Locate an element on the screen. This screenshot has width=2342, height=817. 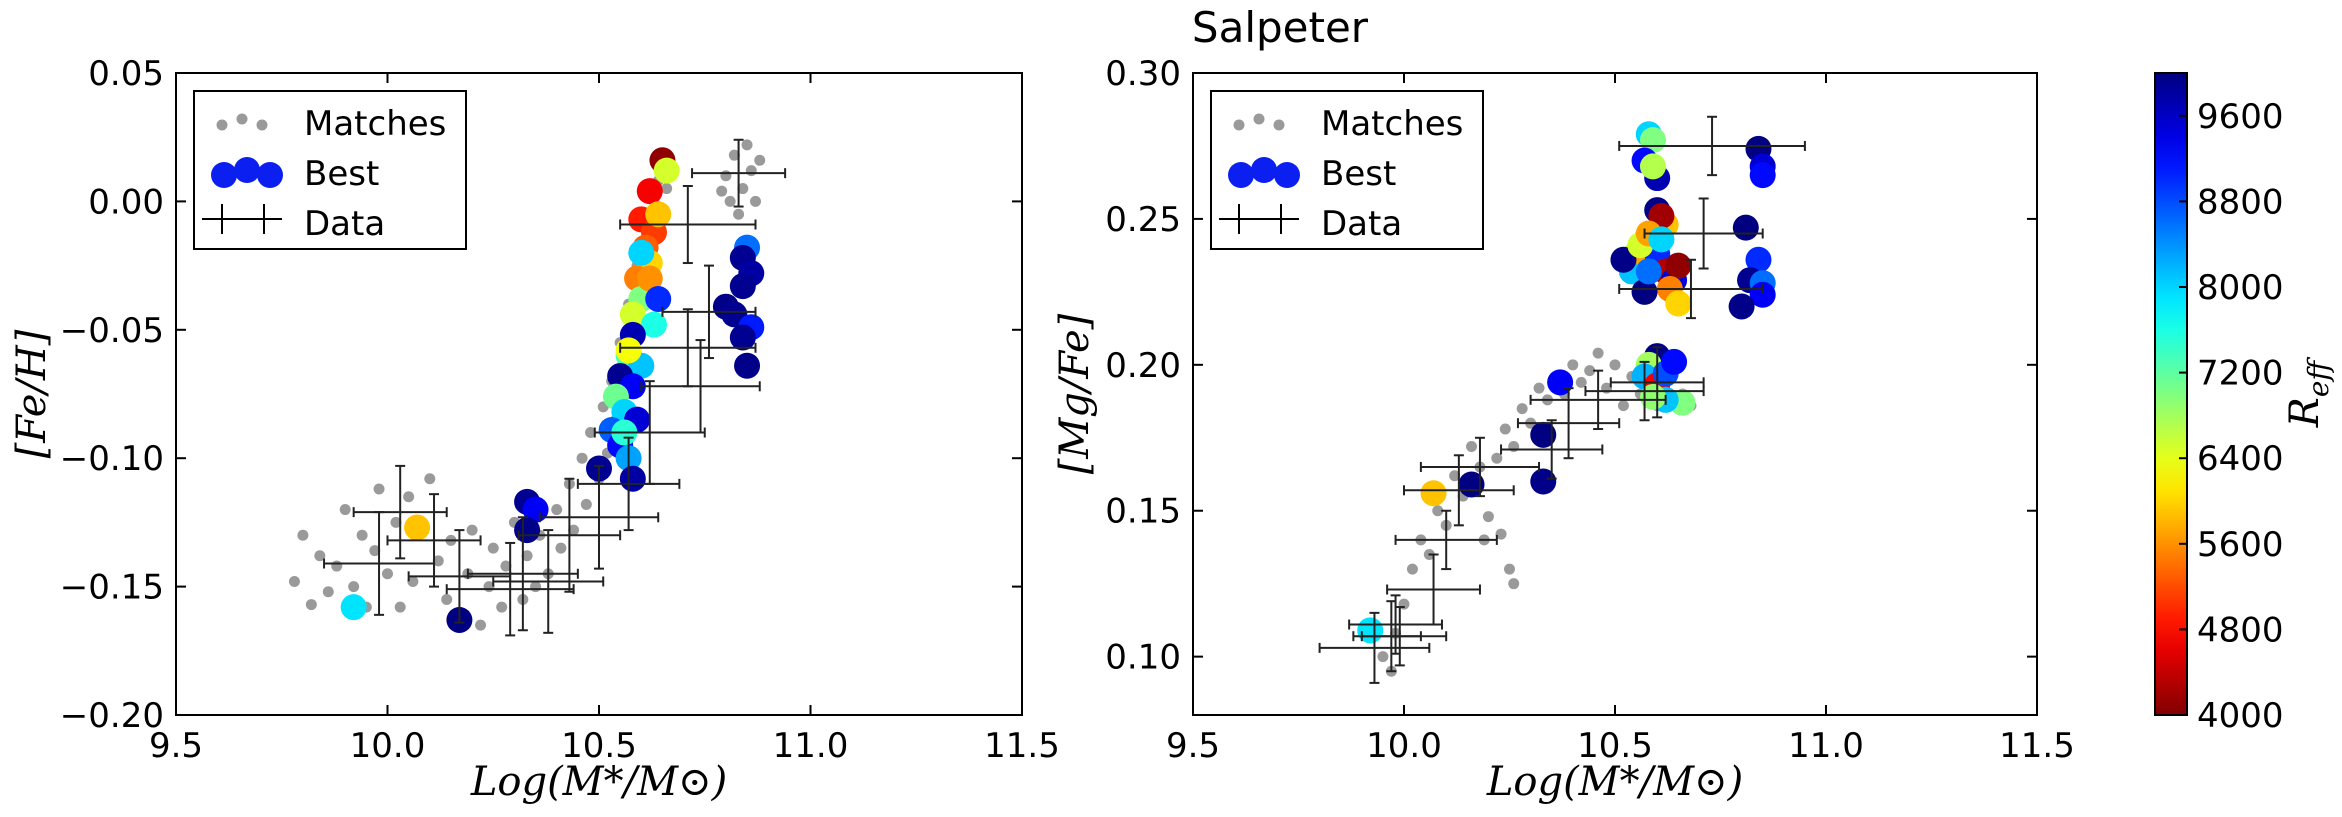
y-tick-label: 0.00 is located at coordinates (126, 202).